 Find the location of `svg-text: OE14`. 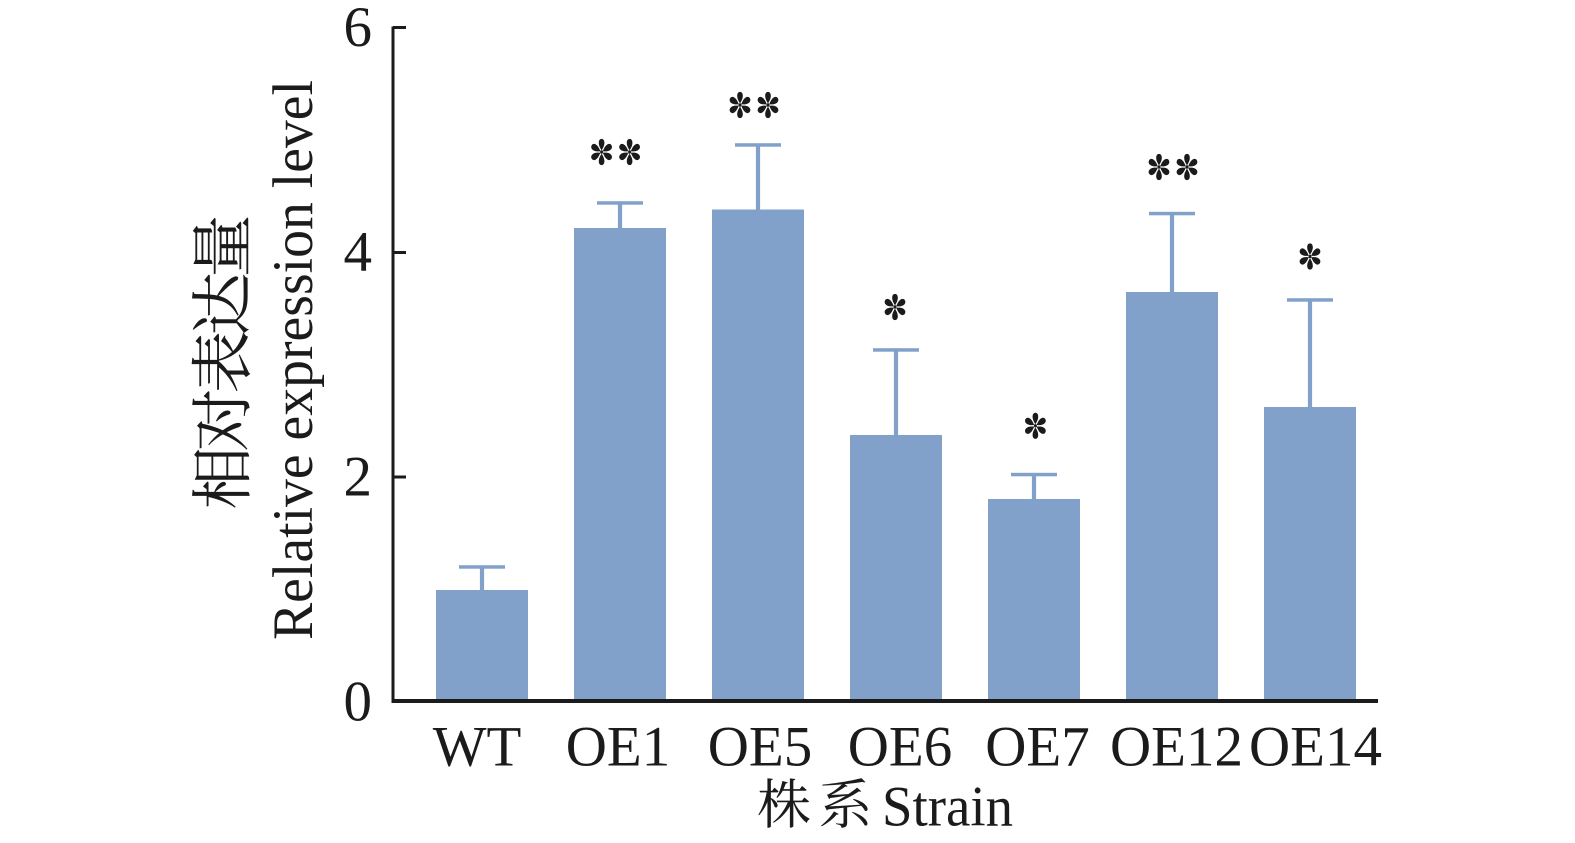

svg-text: OE14 is located at coordinates (1315, 747).